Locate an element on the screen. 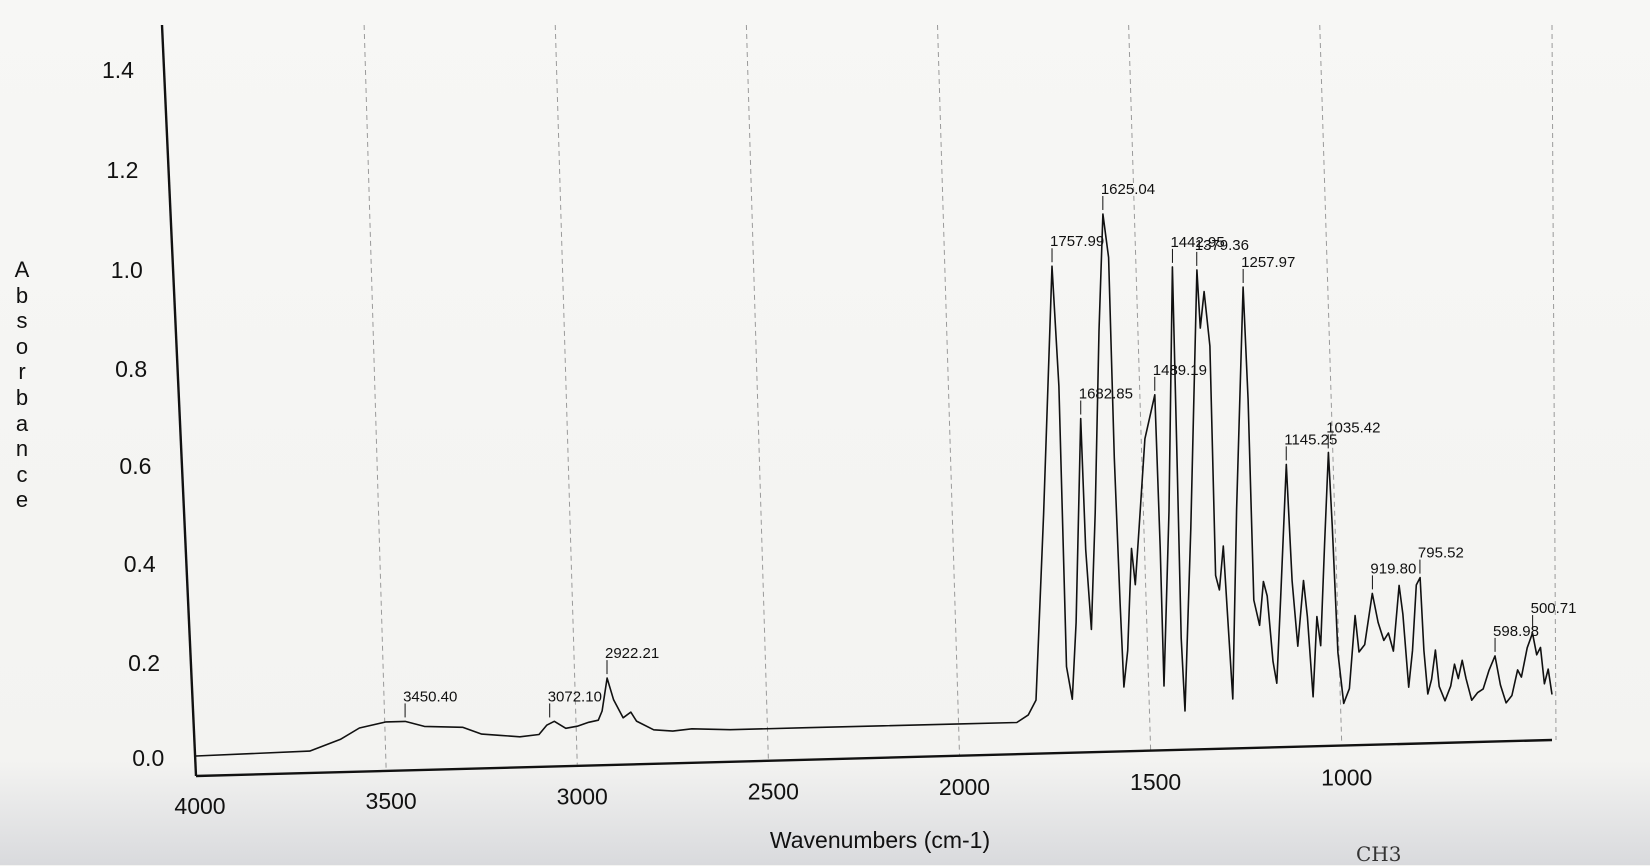 The height and width of the screenshot is (866, 1650). x-tick-label: 2000 is located at coordinates (964, 787).